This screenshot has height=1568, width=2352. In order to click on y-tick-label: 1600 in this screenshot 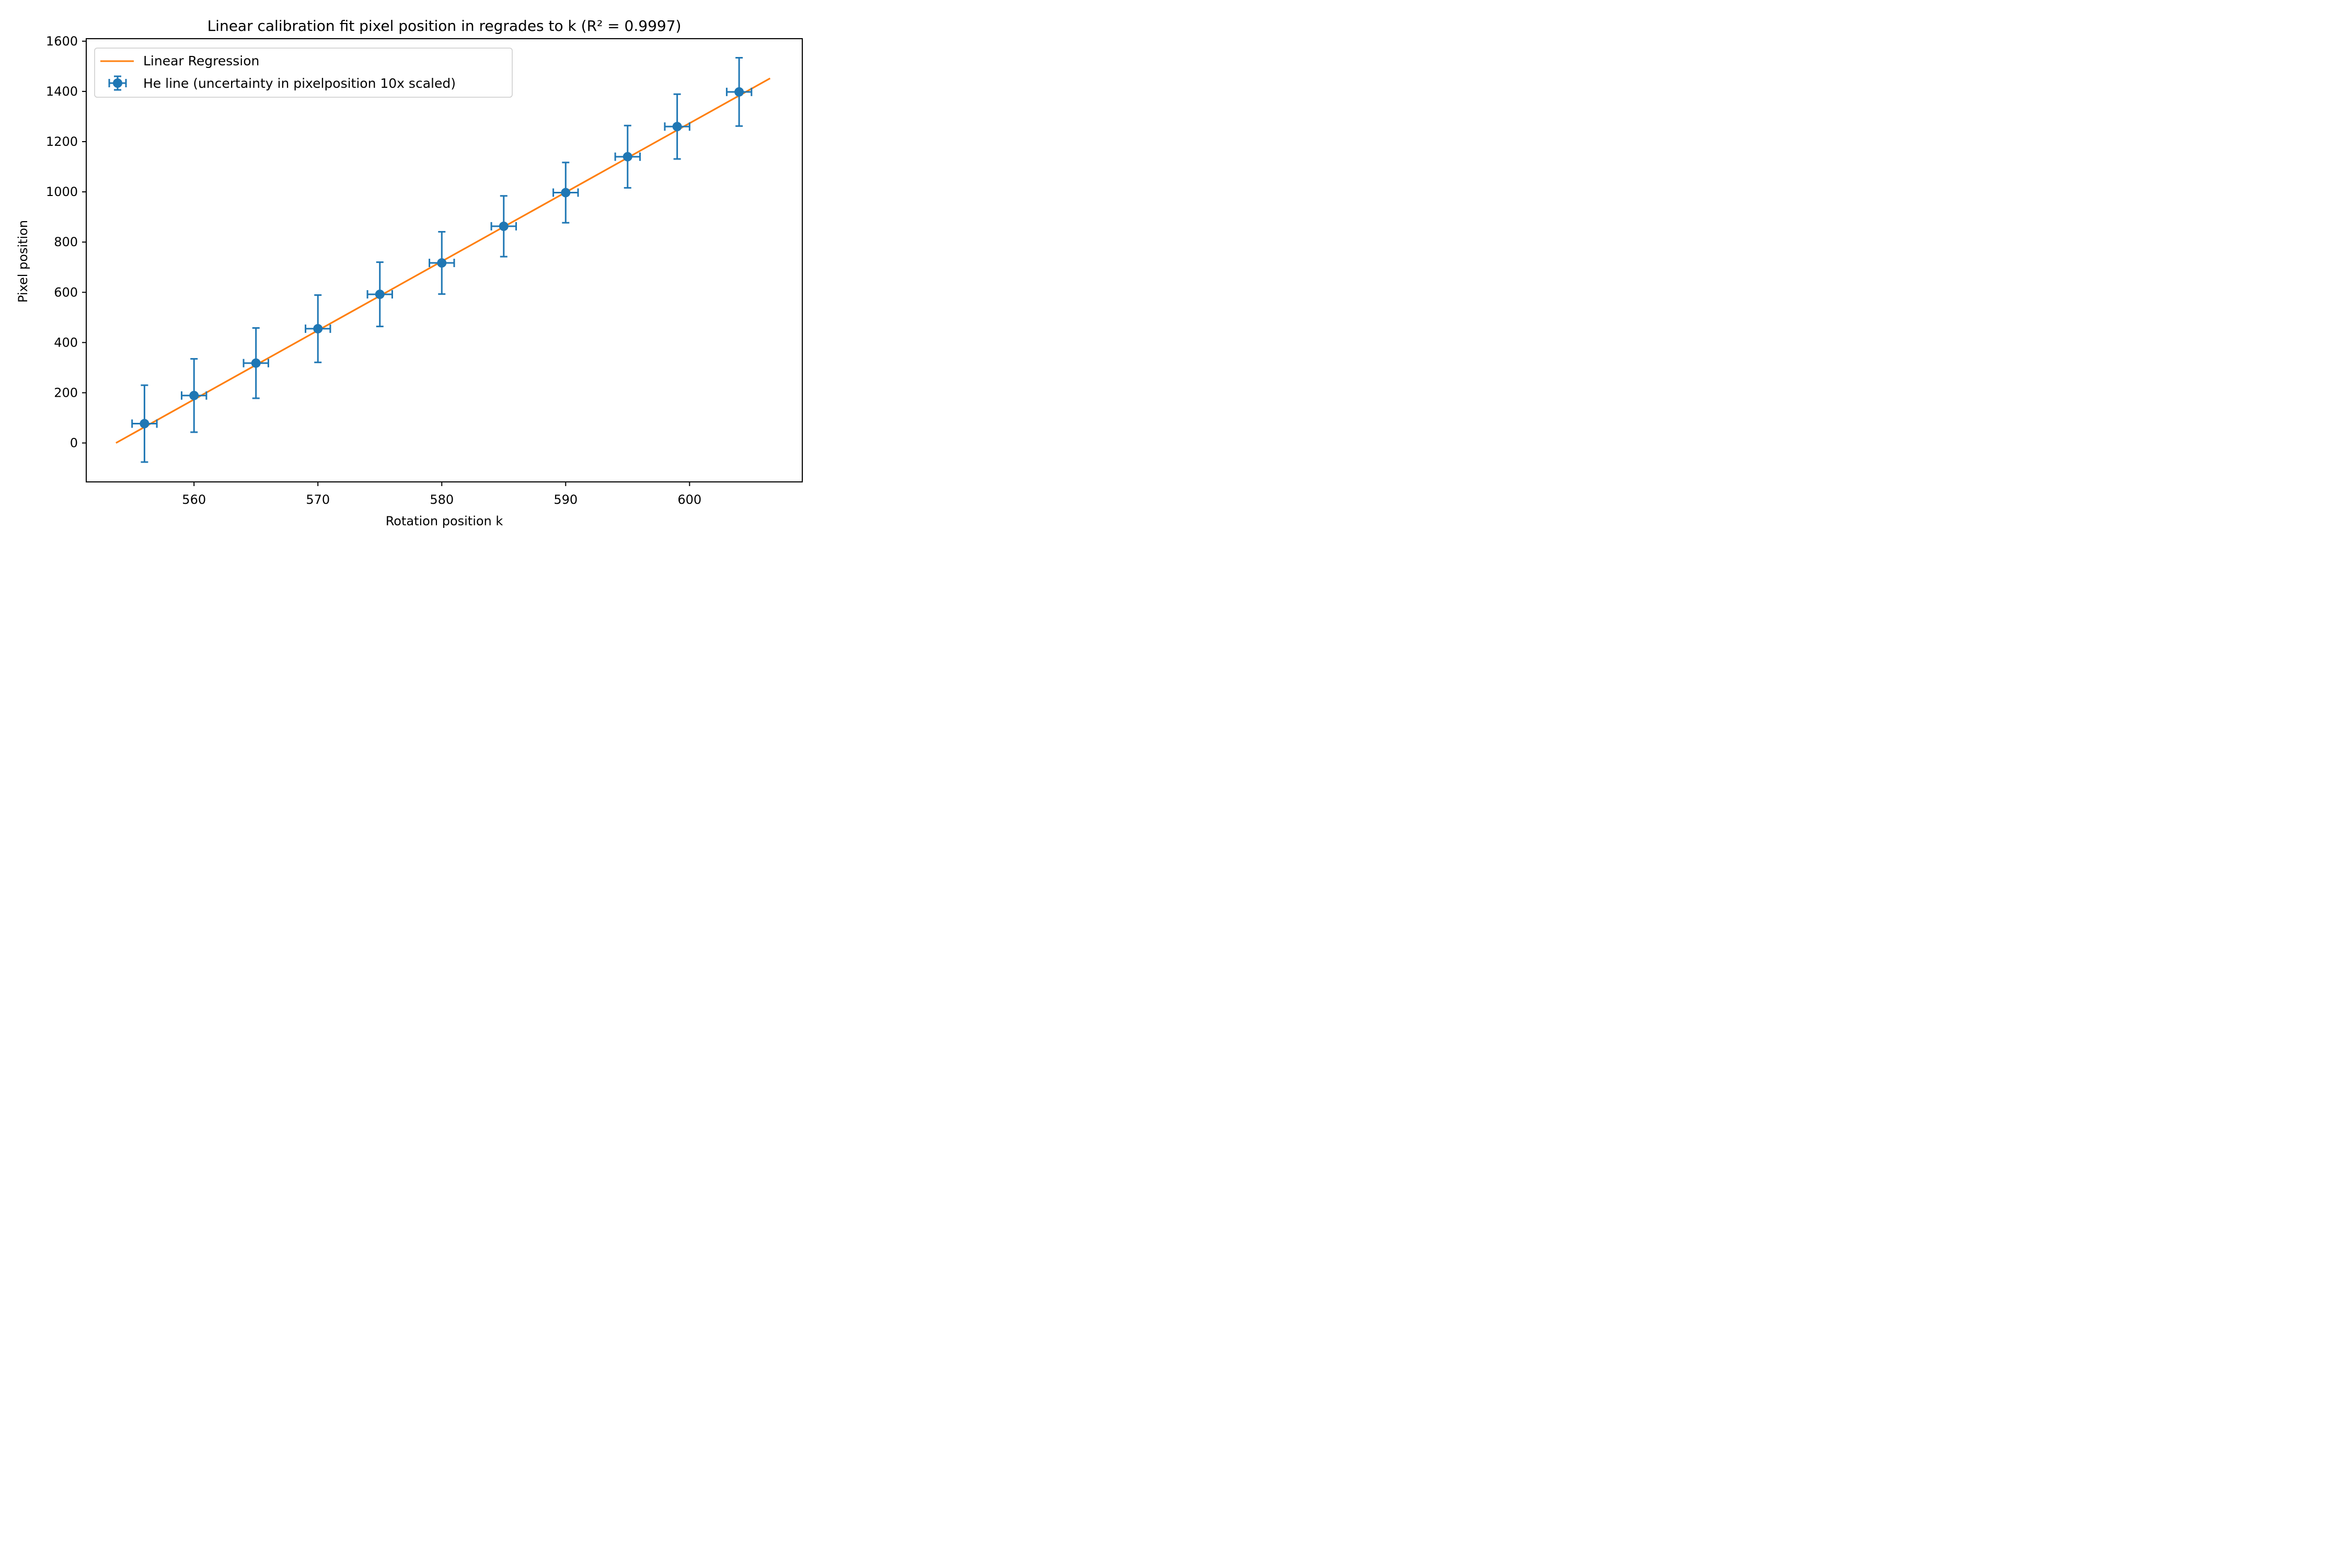, I will do `click(62, 41)`.